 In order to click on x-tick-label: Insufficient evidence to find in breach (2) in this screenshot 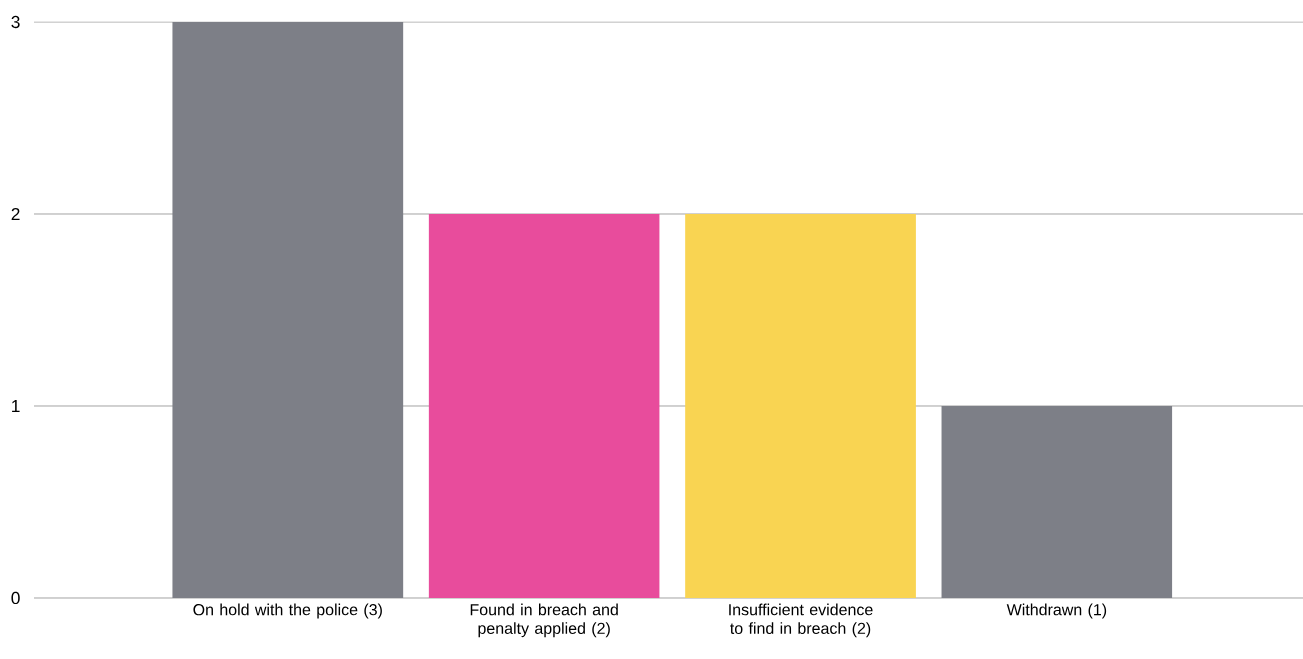, I will do `click(801, 620)`.